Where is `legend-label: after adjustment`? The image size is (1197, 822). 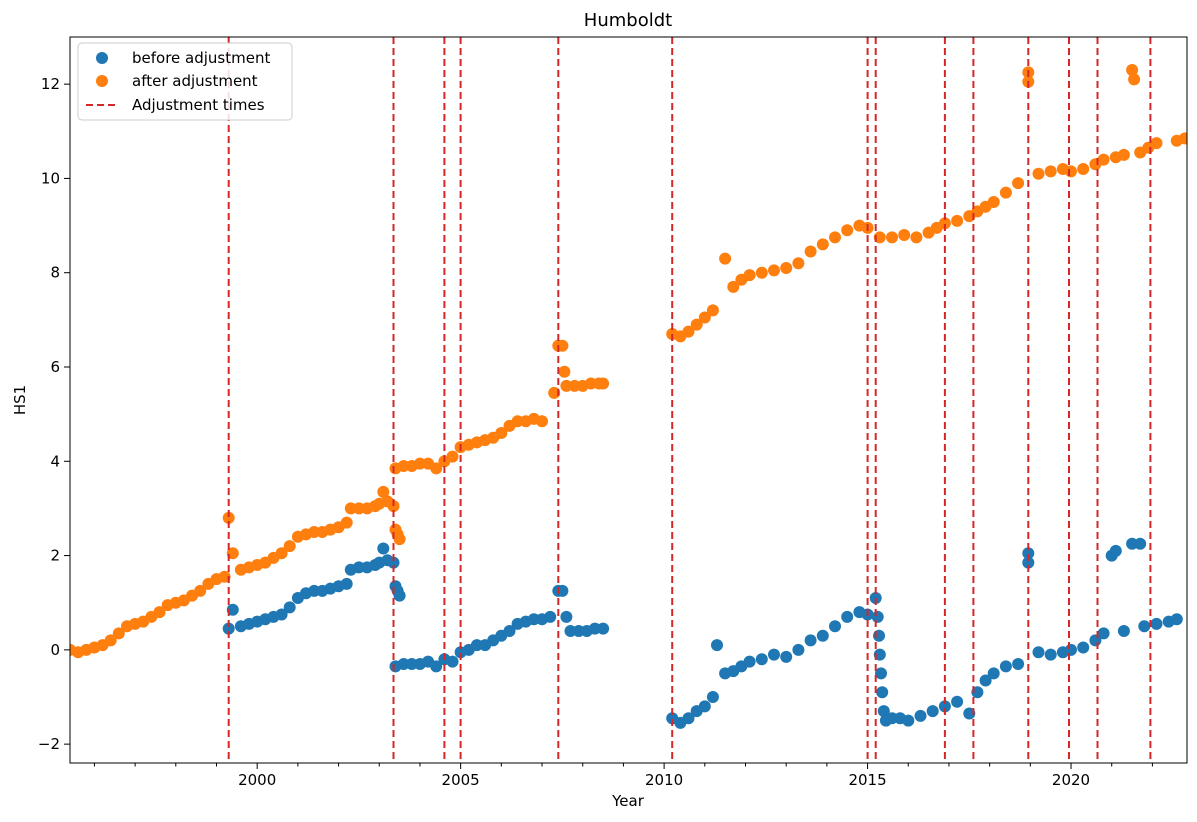 legend-label: after adjustment is located at coordinates (195, 81).